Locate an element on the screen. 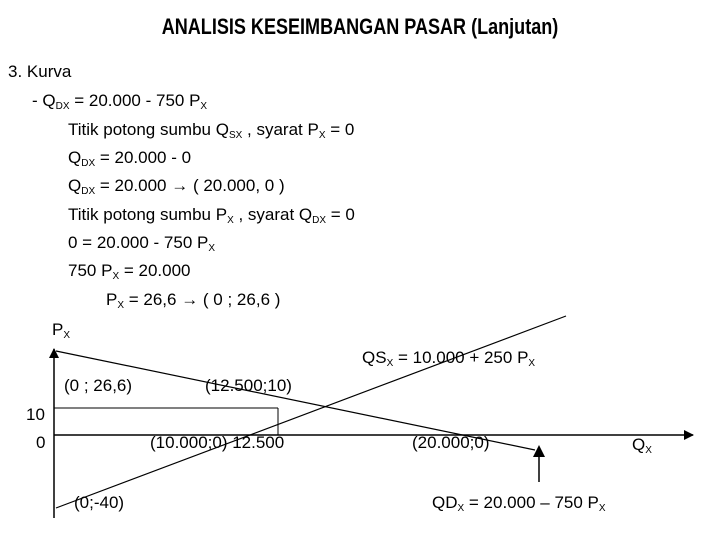 This screenshot has height=540, width=720. text-line-q-intercept-condition: Titik potong sumbu QSX , syarat PX = 0 is located at coordinates (211, 130).